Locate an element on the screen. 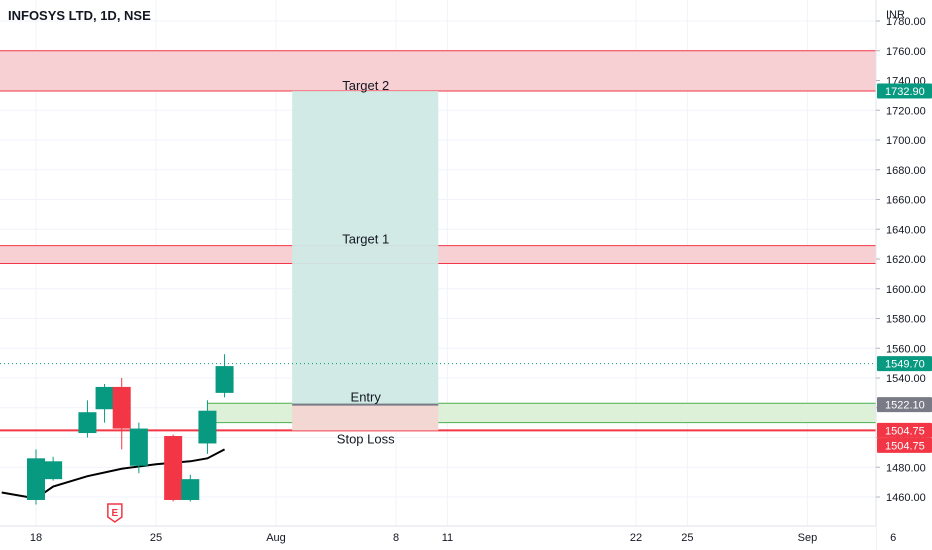  annotation-label: Stop Loss is located at coordinates (366, 438).